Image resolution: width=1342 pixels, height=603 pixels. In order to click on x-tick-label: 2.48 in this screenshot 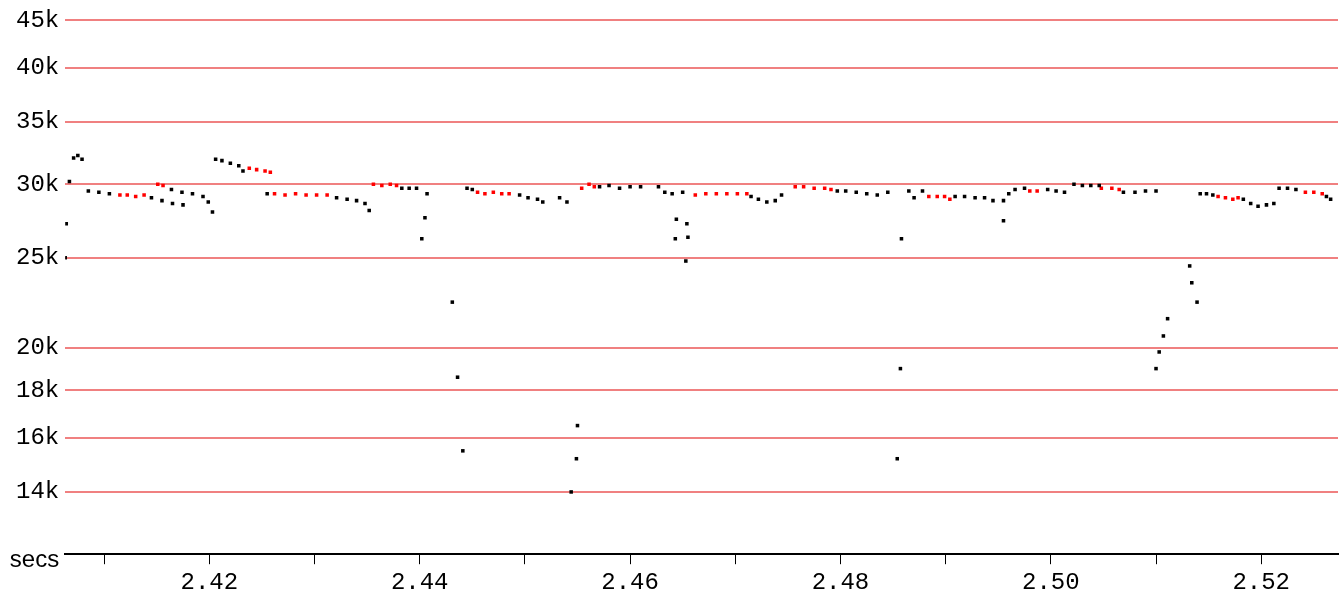, I will do `click(840, 582)`.